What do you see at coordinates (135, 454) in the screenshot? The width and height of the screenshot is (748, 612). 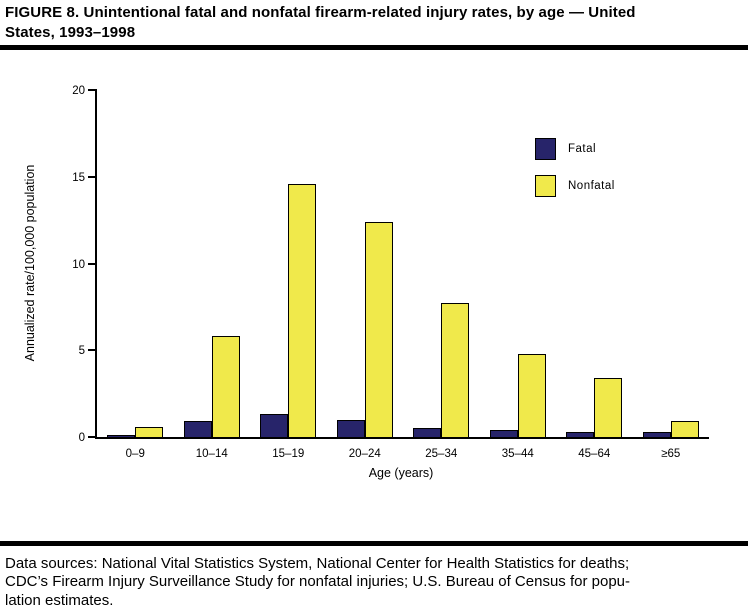 I see `x-tick-label: 0–9` at bounding box center [135, 454].